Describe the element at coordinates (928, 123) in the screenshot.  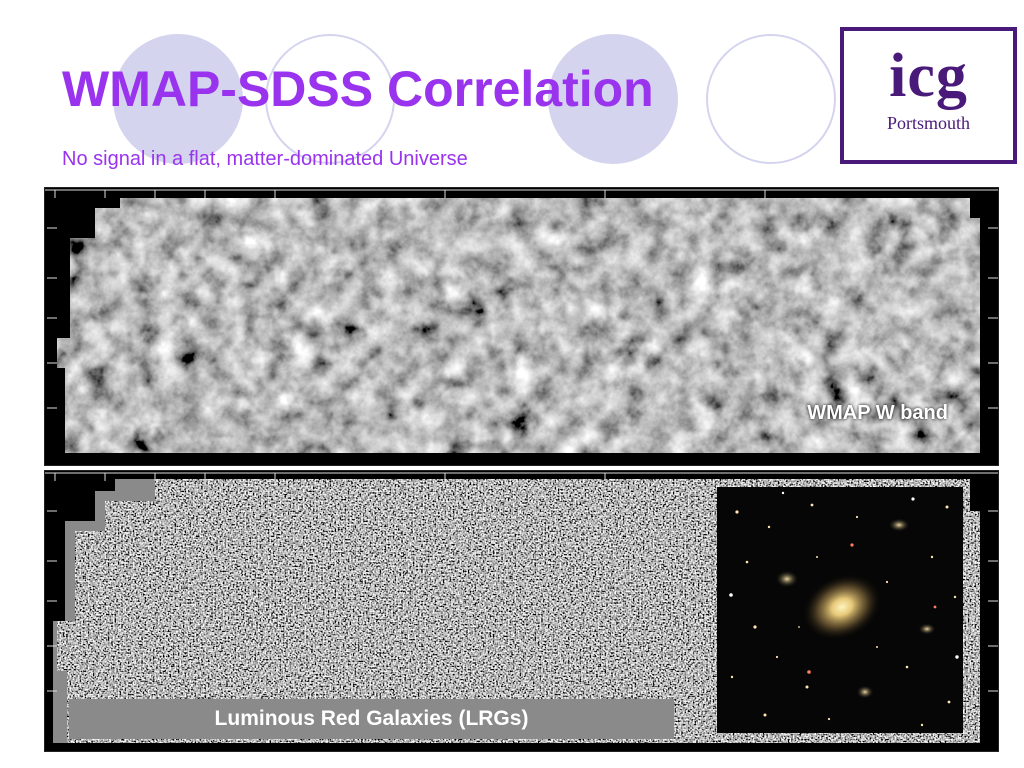
I see `logo-subtext: Portsmouth` at that location.